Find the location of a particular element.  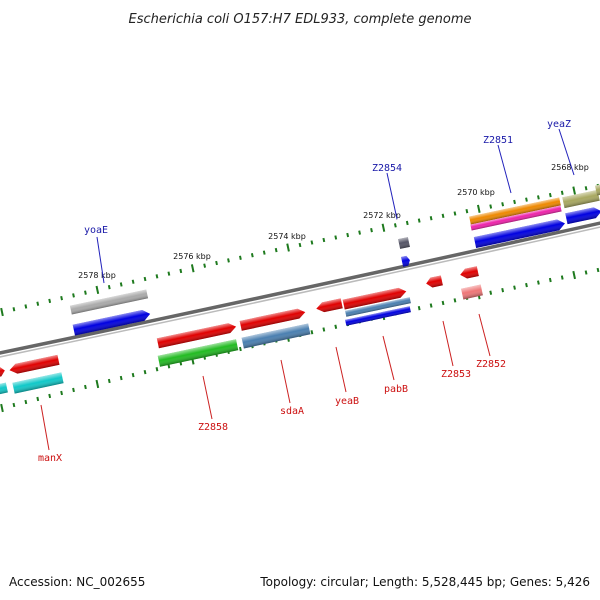

tick-label-2578: 2578 kbp is located at coordinates (97, 275).